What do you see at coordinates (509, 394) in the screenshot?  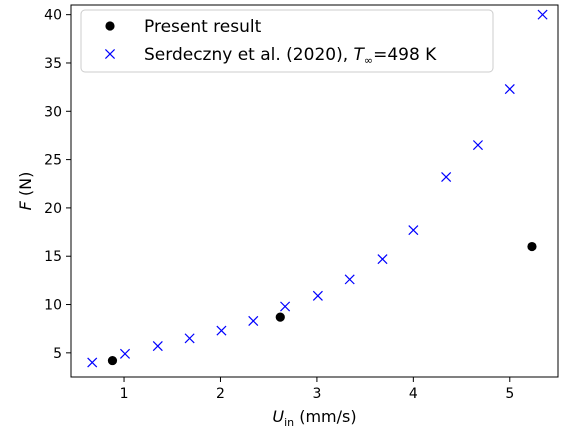 I see `x-tick-label: 5` at bounding box center [509, 394].